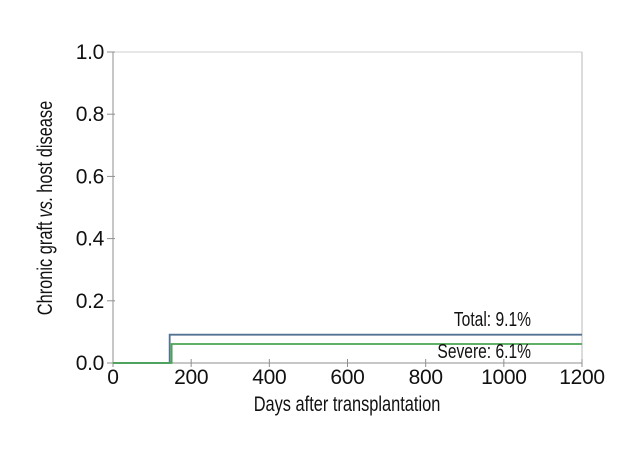 Image resolution: width=640 pixels, height=460 pixels. I want to click on y-tick-label: 1.0, so click(90, 52).